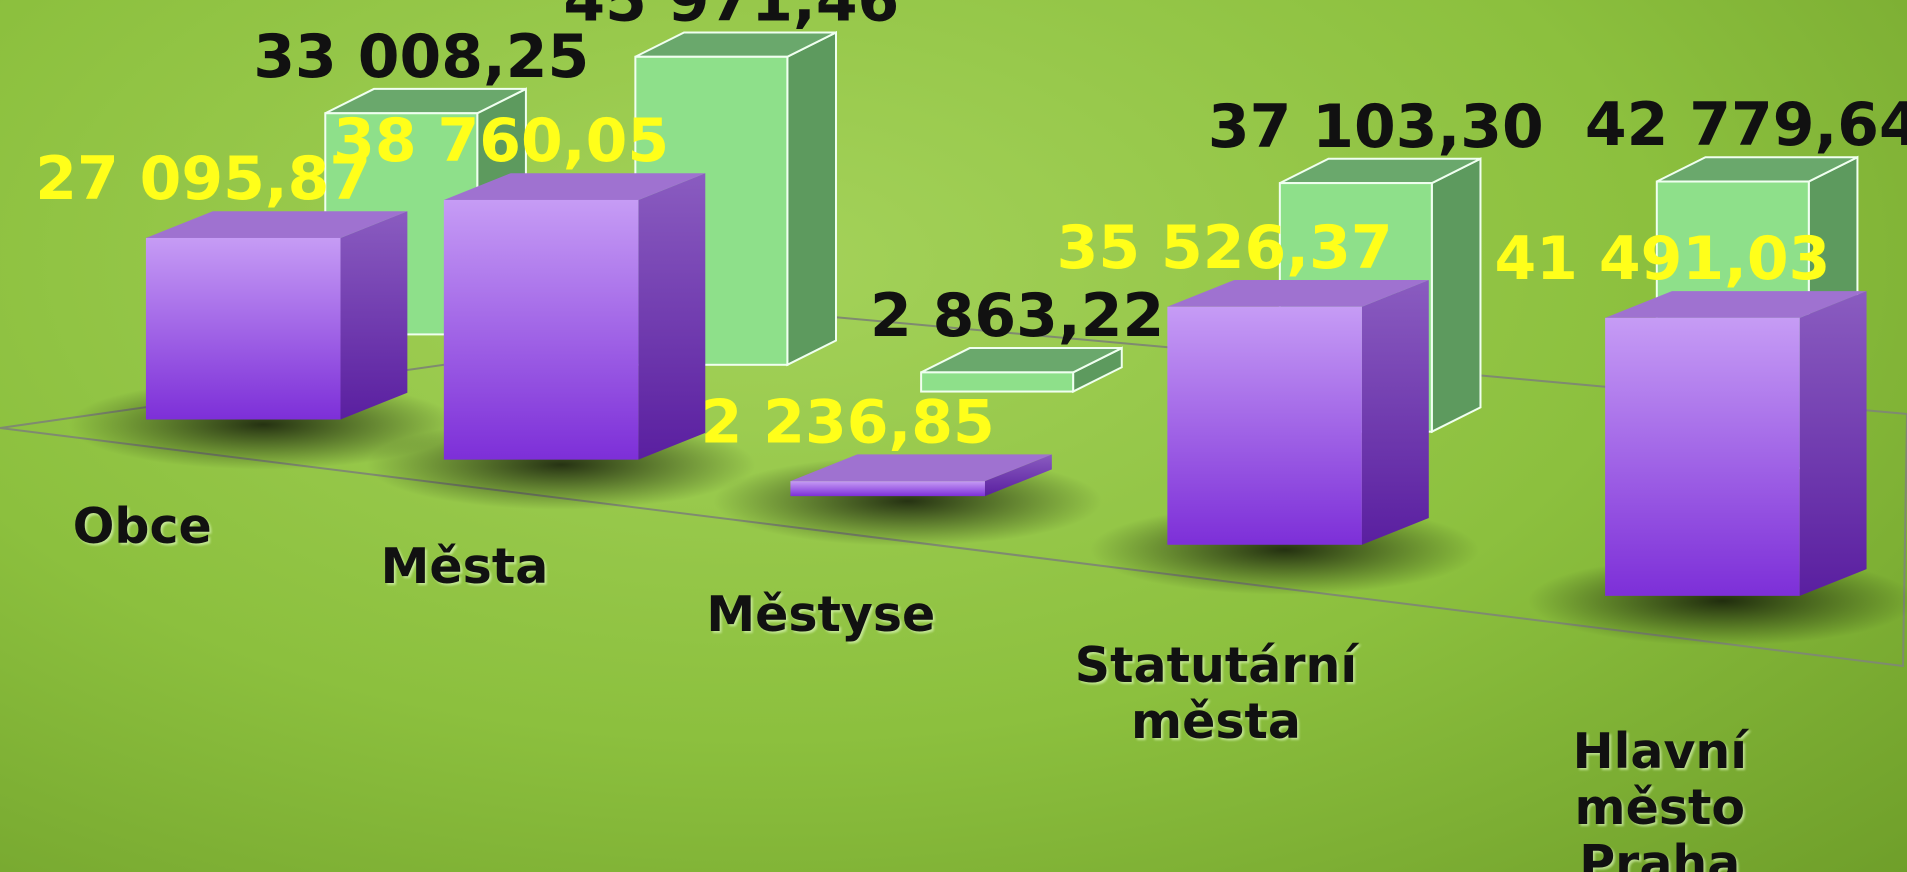 This screenshot has width=1907, height=872. What do you see at coordinates (203, 179) in the screenshot?
I see `value-label: 27 095,87` at bounding box center [203, 179].